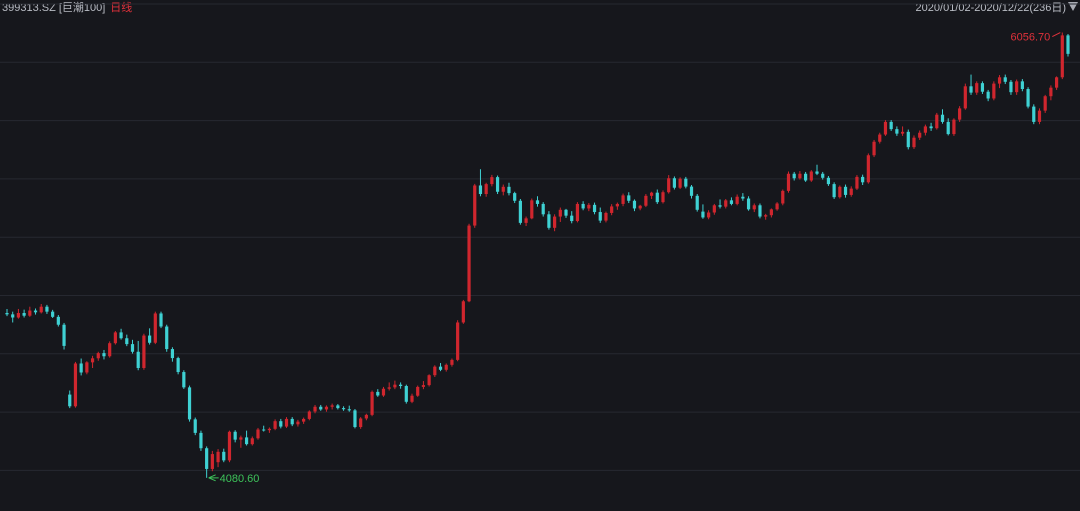 This screenshot has width=1080, height=511. I want to click on index-name: [巨潮100], so click(82, 8).